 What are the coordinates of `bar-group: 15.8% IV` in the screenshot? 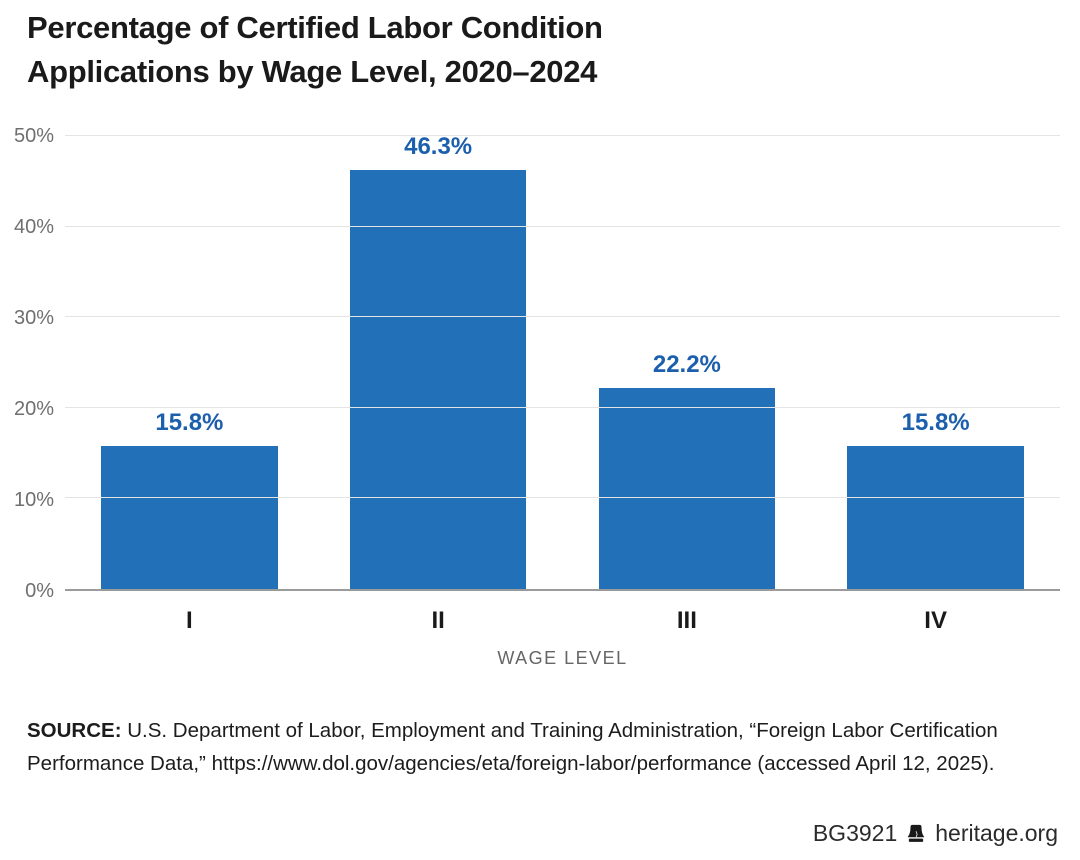 It's located at (935, 385).